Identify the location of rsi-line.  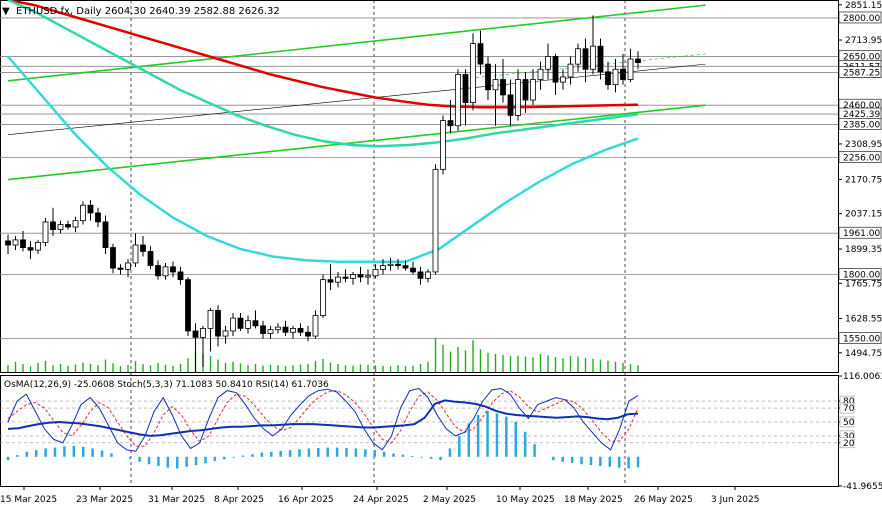
(323, 418).